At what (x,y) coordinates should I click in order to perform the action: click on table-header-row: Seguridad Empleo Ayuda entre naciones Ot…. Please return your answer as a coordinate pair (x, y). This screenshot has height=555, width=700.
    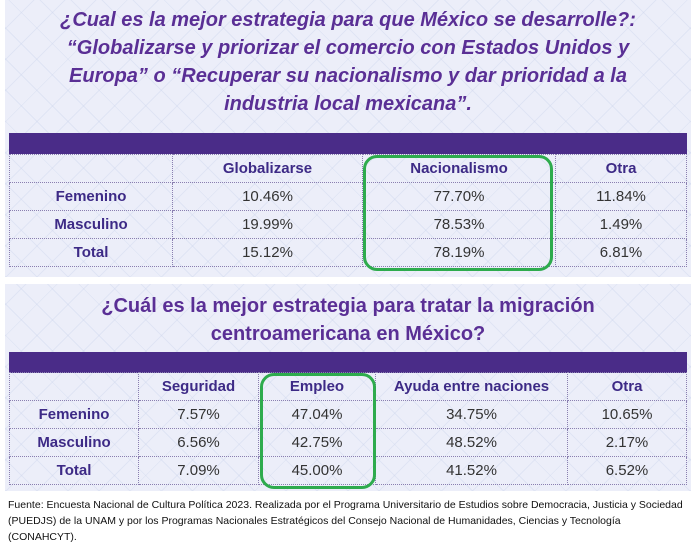
    Looking at the image, I should click on (348, 386).